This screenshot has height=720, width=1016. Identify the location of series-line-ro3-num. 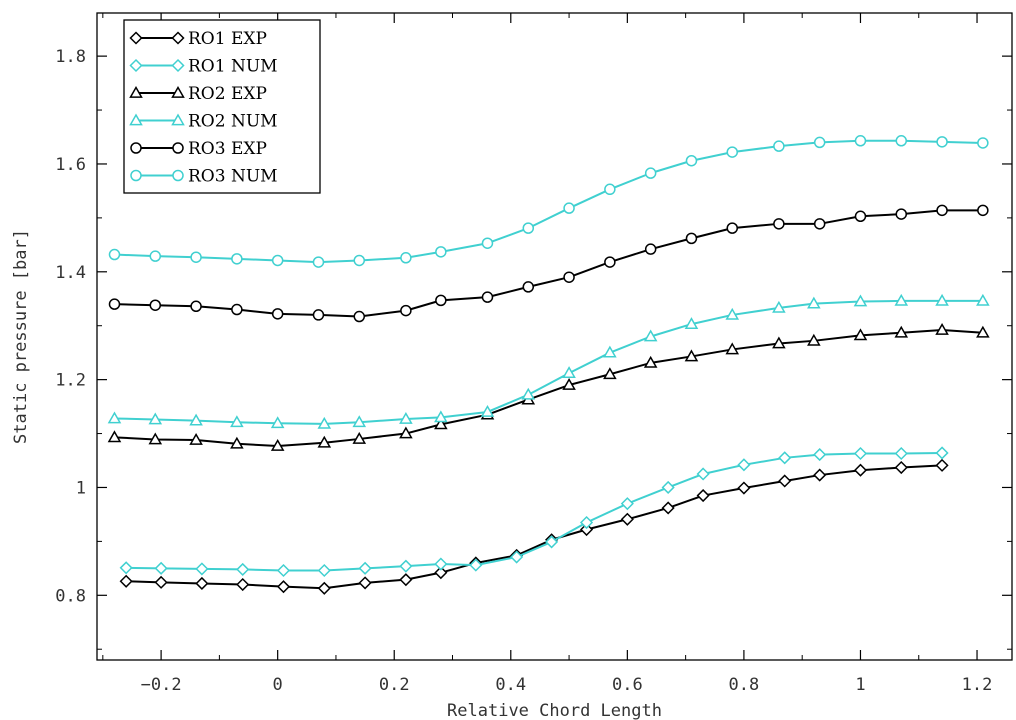
(548, 201).